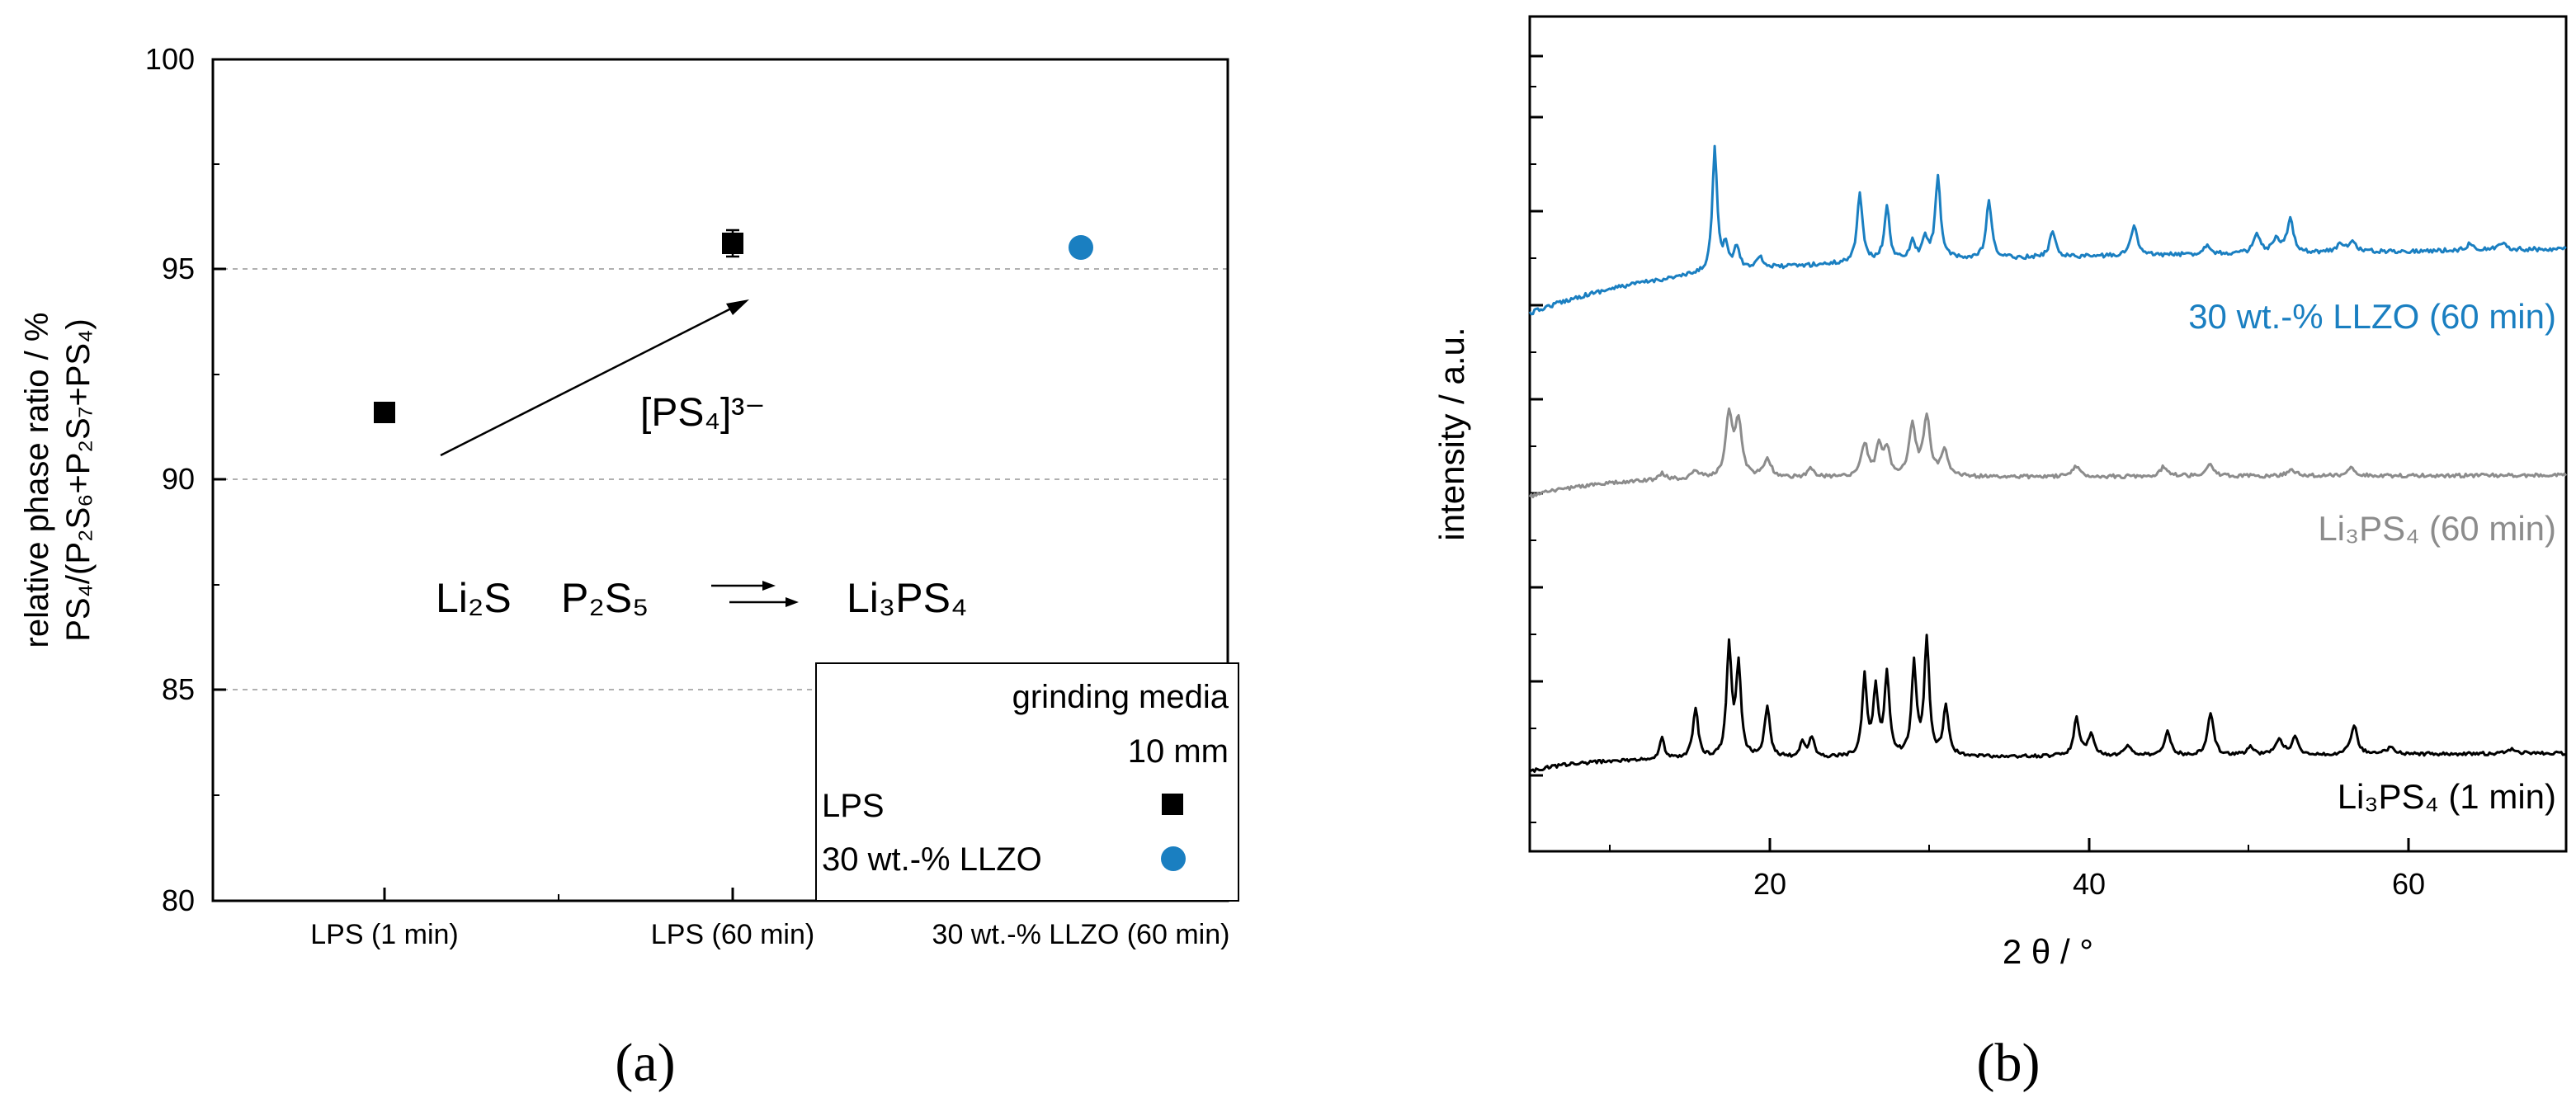  I want to click on x-tick-label: 20, so click(1769, 884).